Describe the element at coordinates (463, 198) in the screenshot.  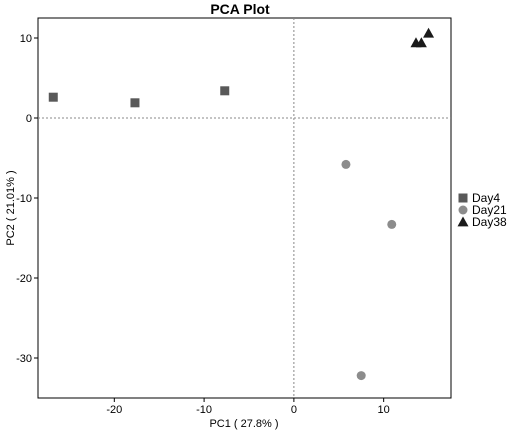
I see `legend-marker-day4` at that location.